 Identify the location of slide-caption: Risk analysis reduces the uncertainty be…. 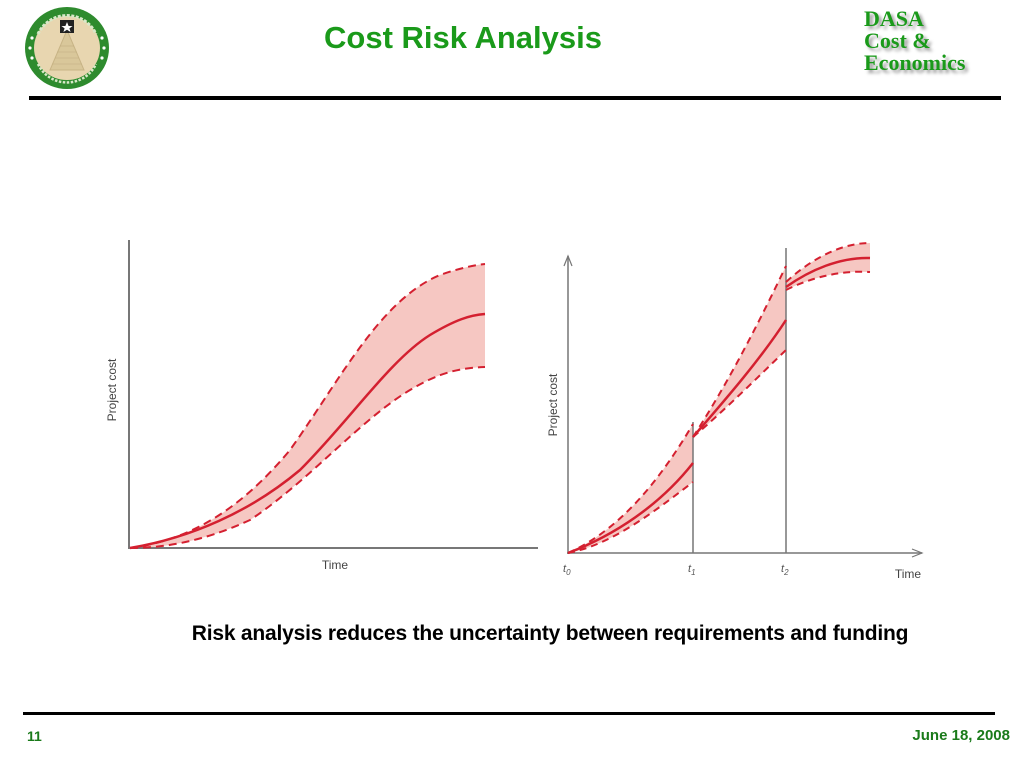
(550, 633).